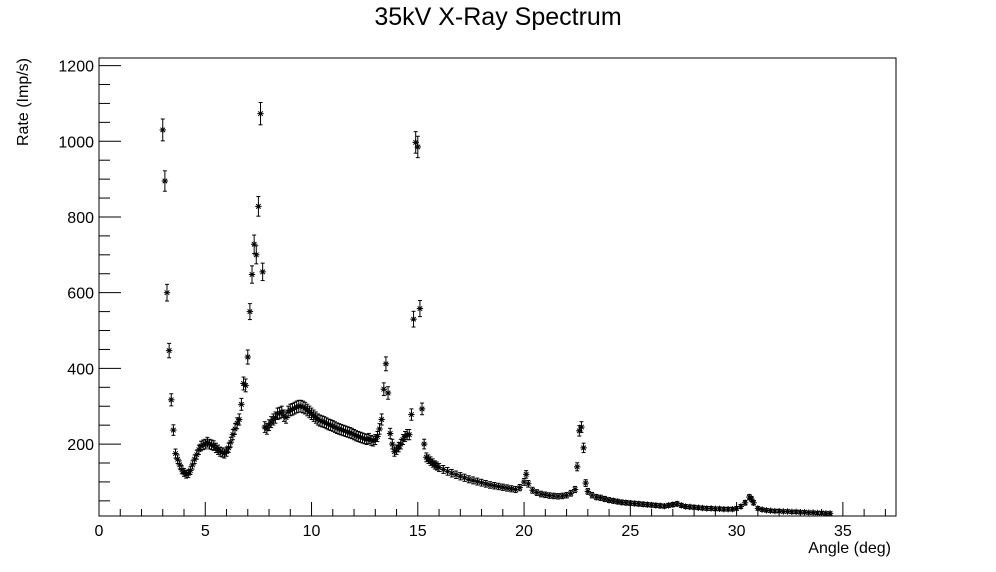 This screenshot has width=996, height=572. I want to click on x-axis-label: Angle (deg), so click(849, 548).